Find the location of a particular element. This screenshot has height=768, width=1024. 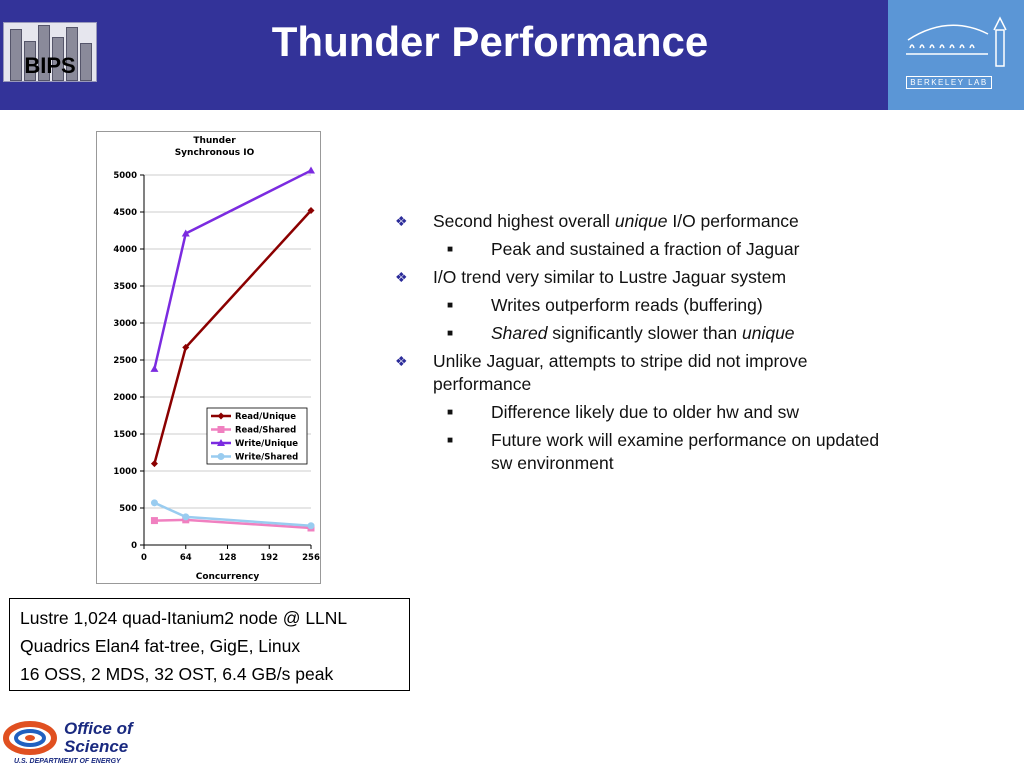

bullet-text: Shared is located at coordinates (519, 333).